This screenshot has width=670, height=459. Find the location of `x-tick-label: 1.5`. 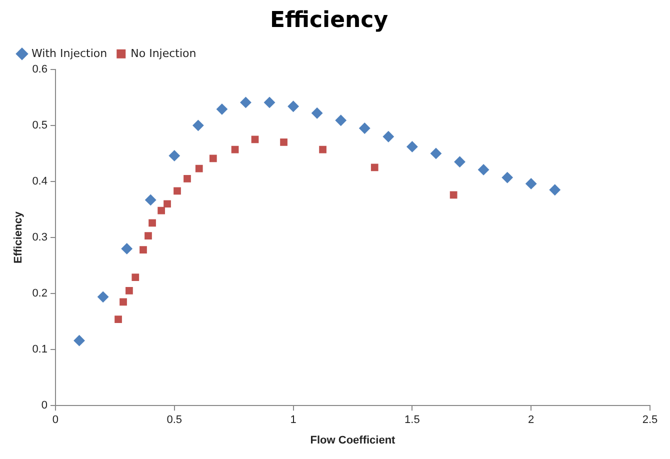

x-tick-label: 1.5 is located at coordinates (412, 420).